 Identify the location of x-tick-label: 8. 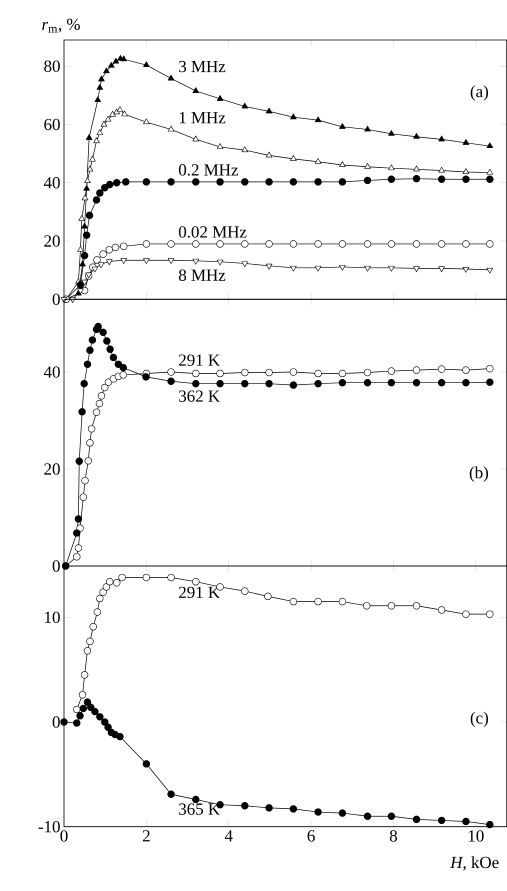
(394, 836).